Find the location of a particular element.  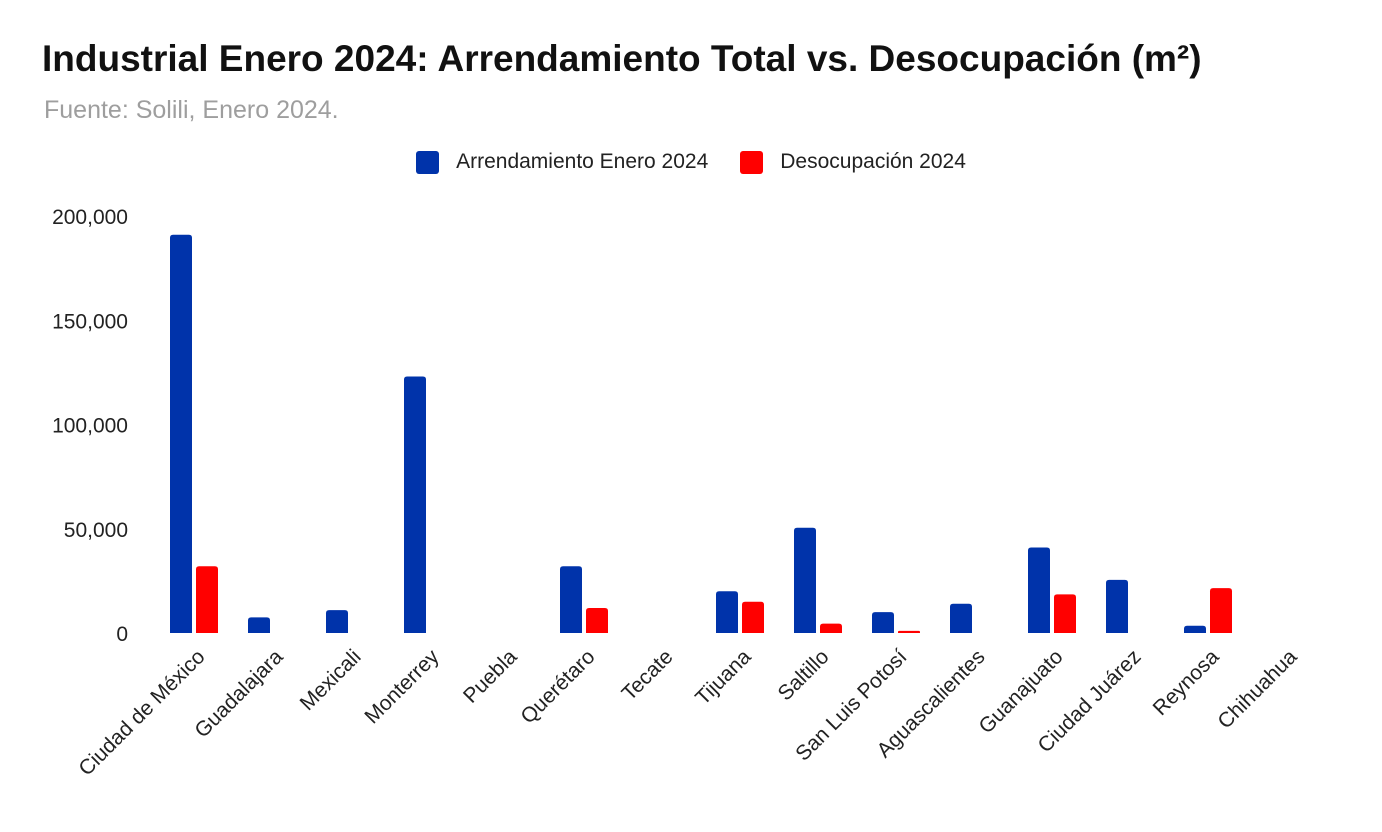

y-tick-label: 100,000 is located at coordinates (90, 426).